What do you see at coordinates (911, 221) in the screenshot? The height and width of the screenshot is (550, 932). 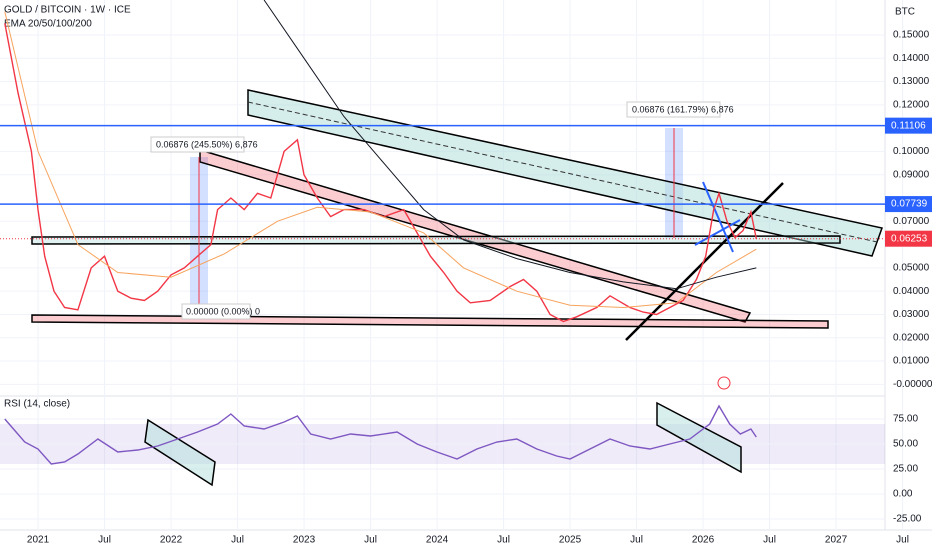 I see `y-tick-label: 0.07000` at bounding box center [911, 221].